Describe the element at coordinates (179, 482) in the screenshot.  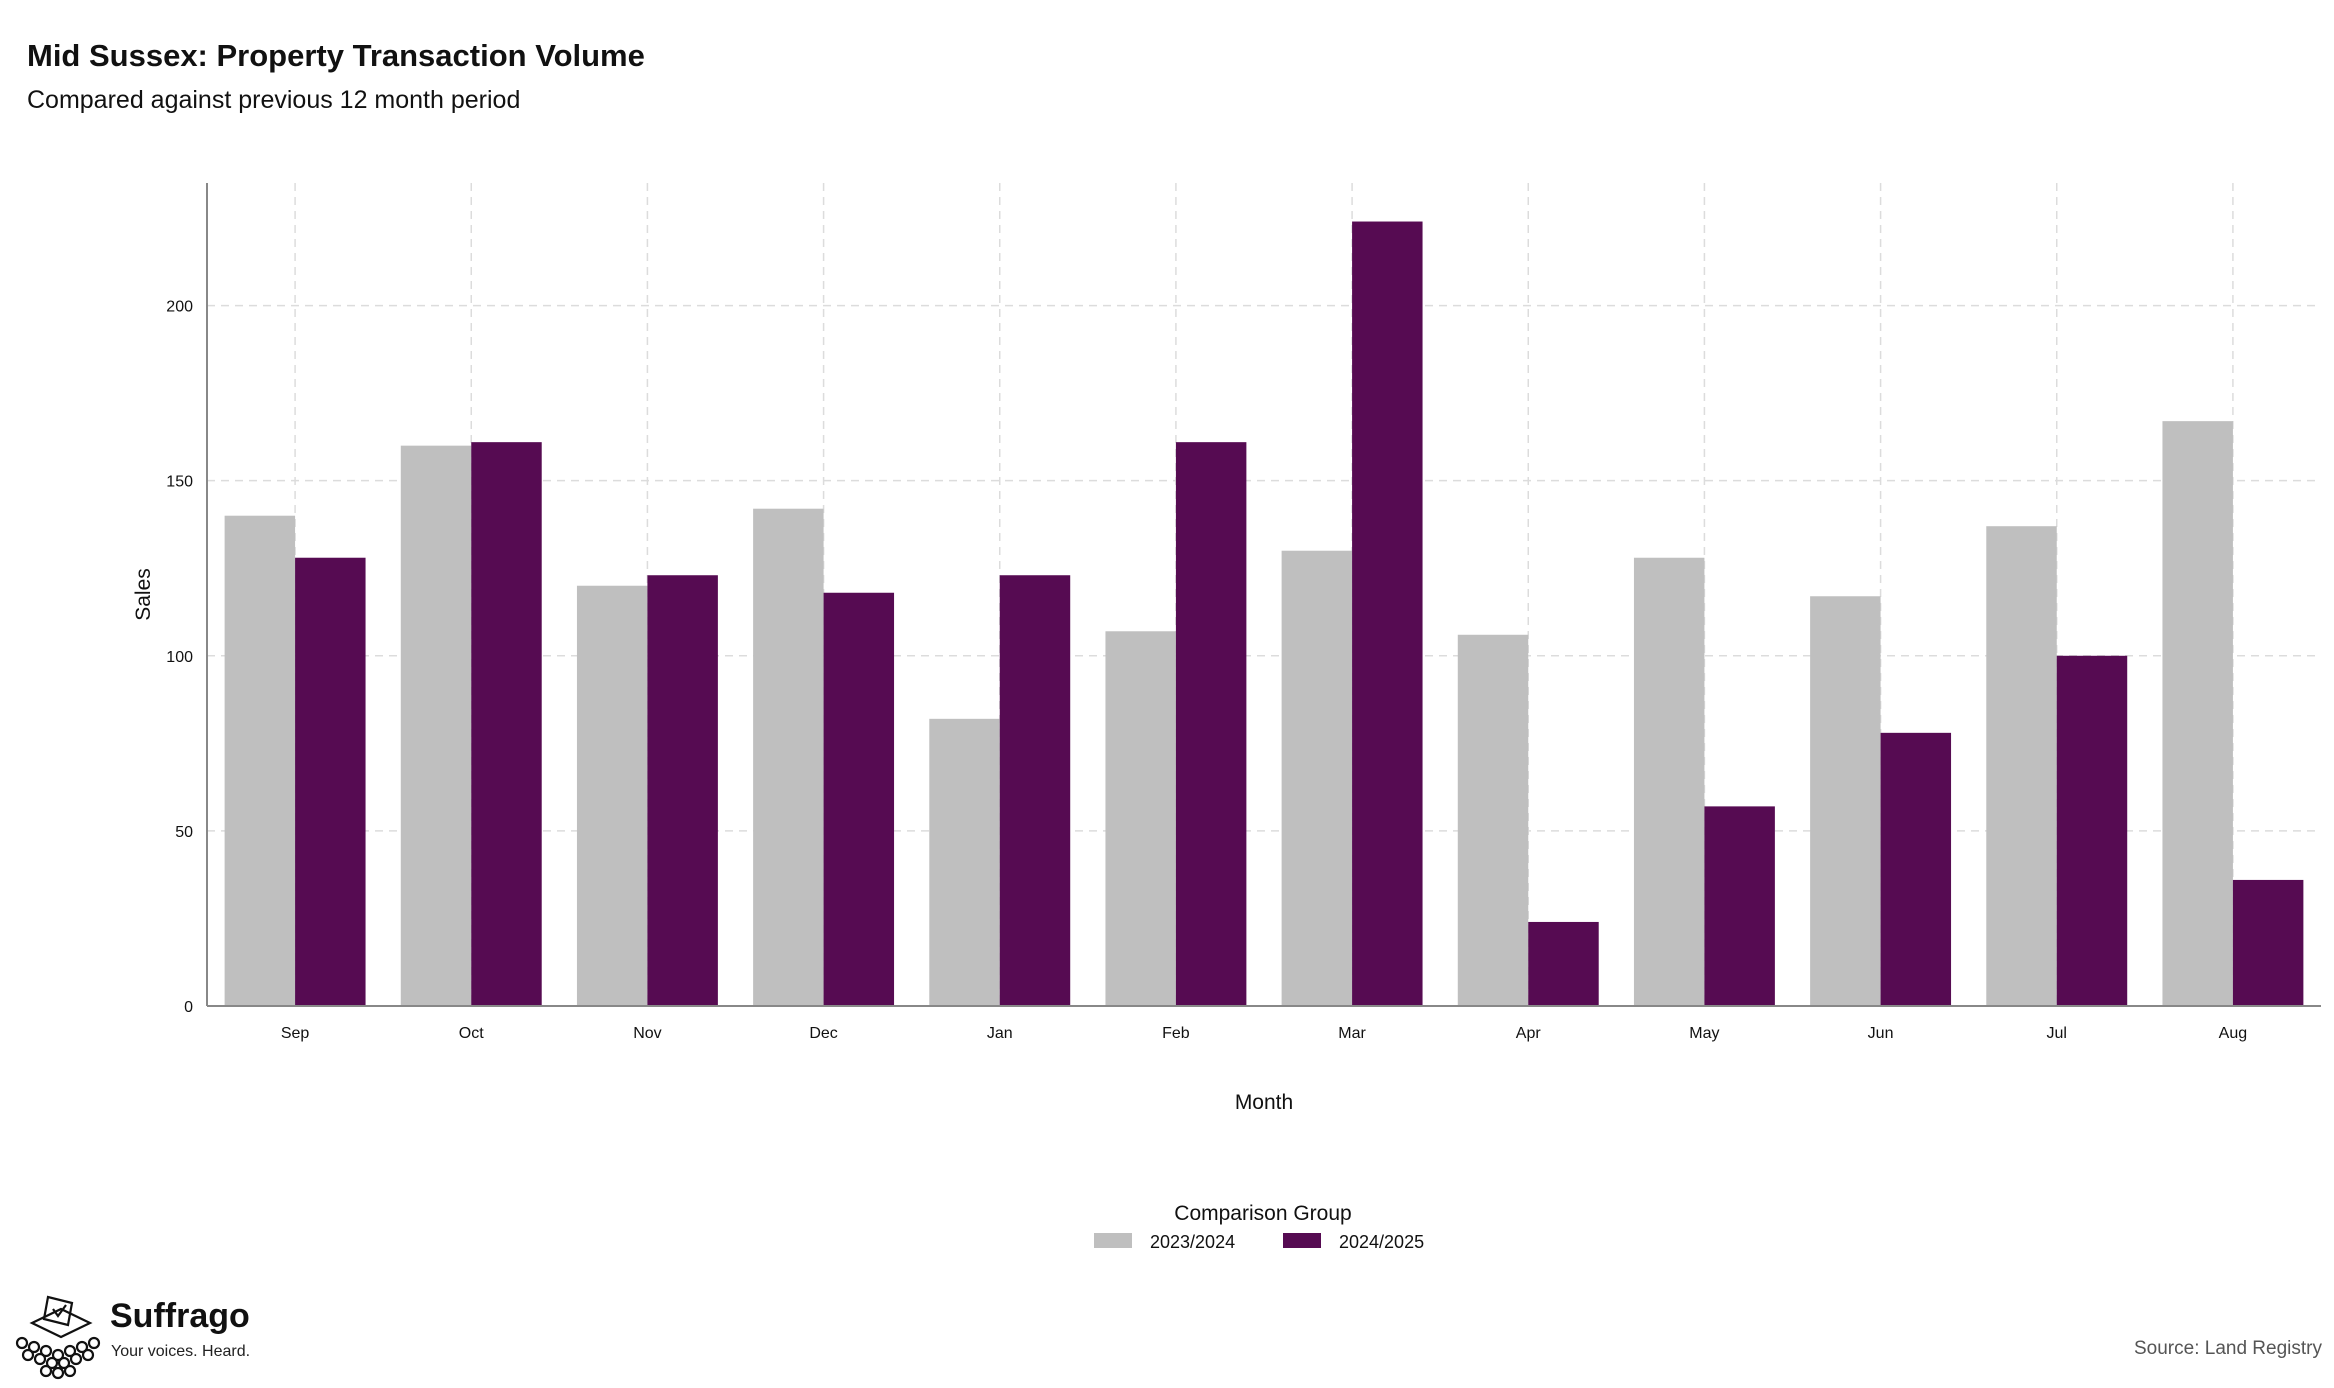
I see `y-tick-label: 150` at that location.